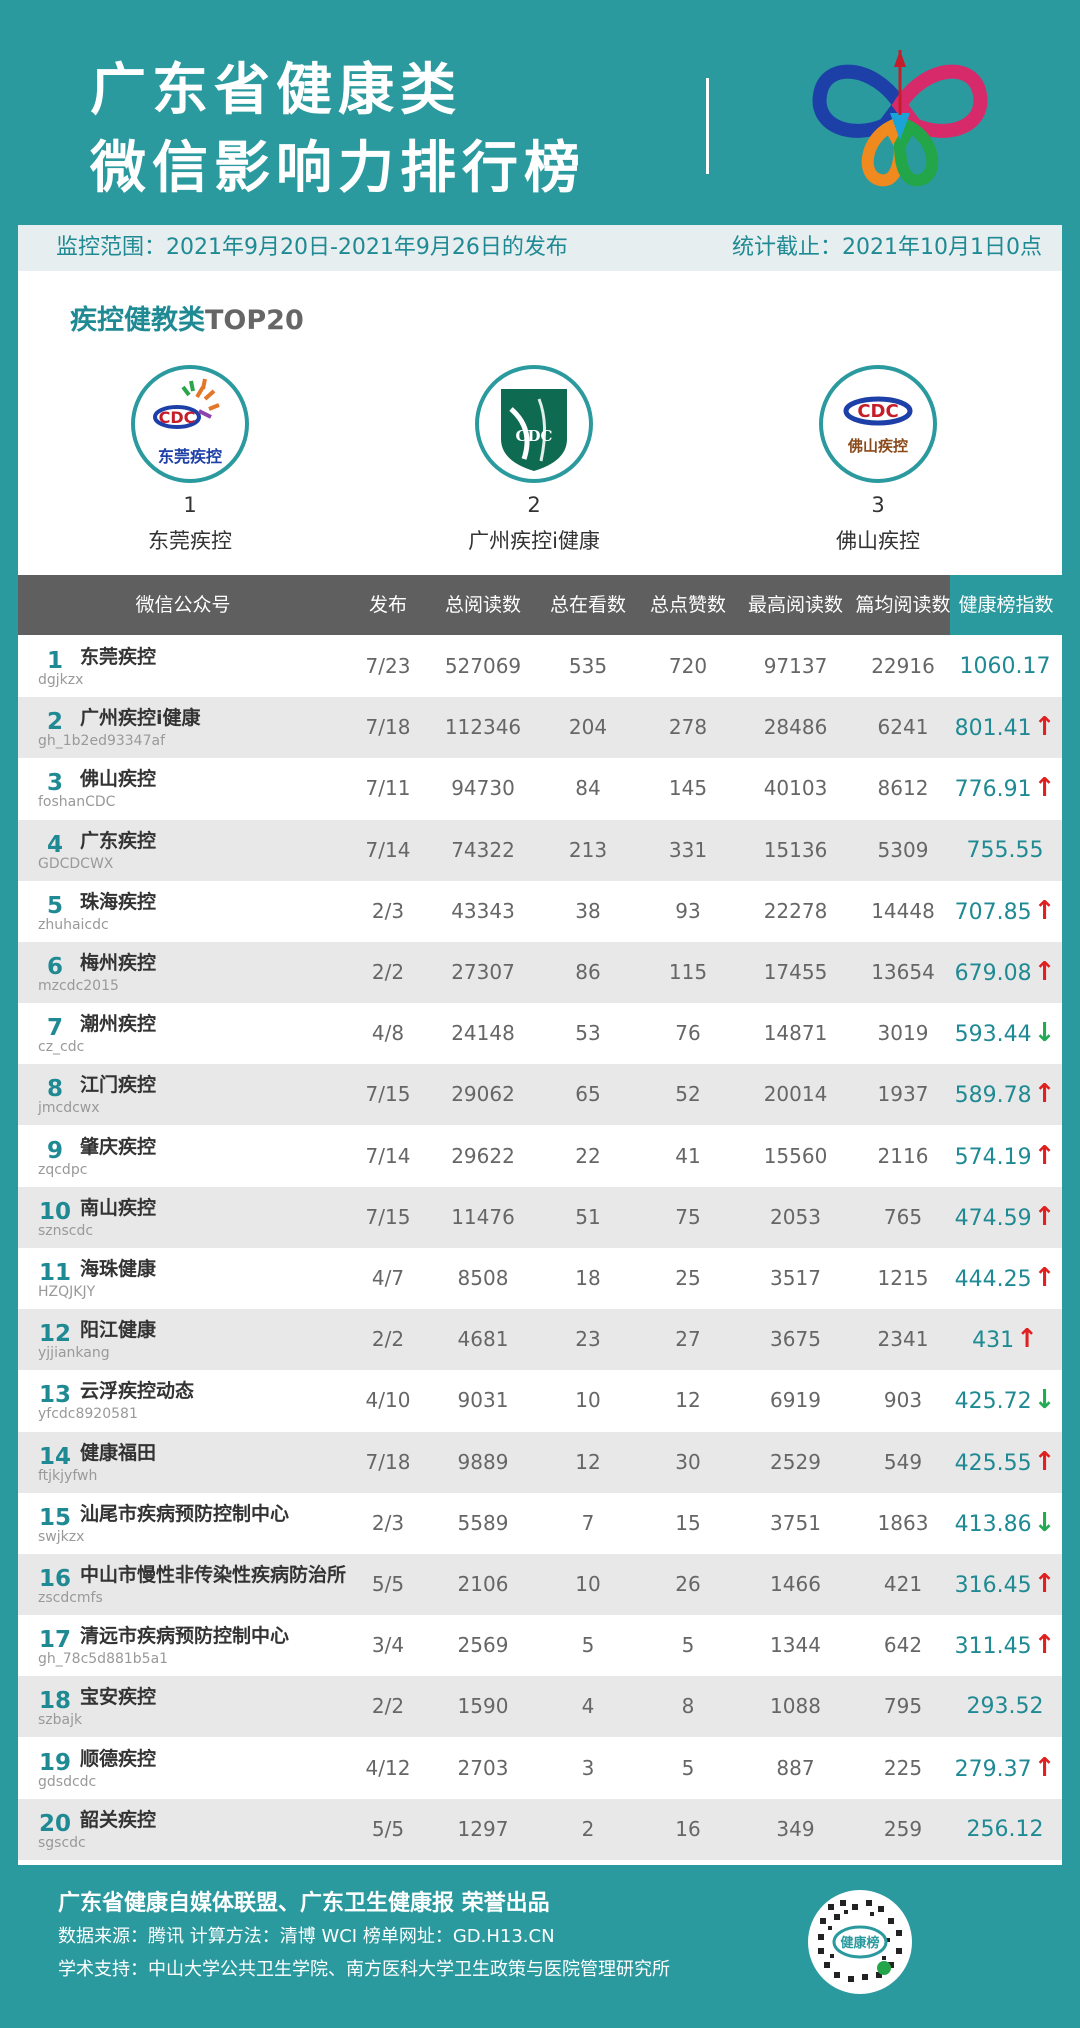 The height and width of the screenshot is (2028, 1080). Describe the element at coordinates (70, 1598) in the screenshot. I see `row-account-id: zscdcmfs` at that location.